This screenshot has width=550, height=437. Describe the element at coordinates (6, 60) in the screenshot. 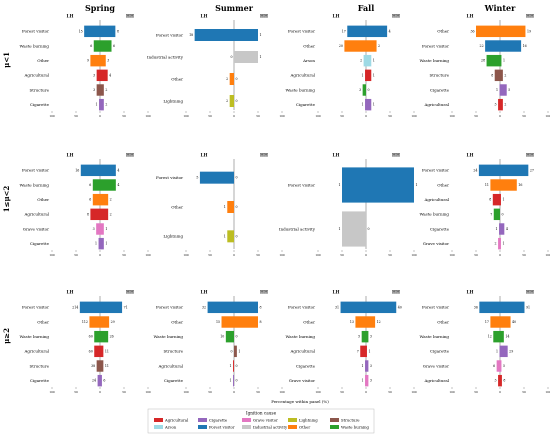

I see `row-label-1: μ<1` at that location.